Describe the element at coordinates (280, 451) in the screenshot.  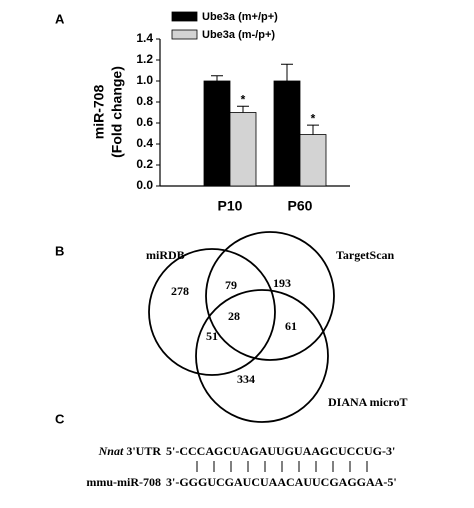
I see `sequence: 5'-CCCAGCUAGAUUGUAAGCUCCUG-3'` at that location.